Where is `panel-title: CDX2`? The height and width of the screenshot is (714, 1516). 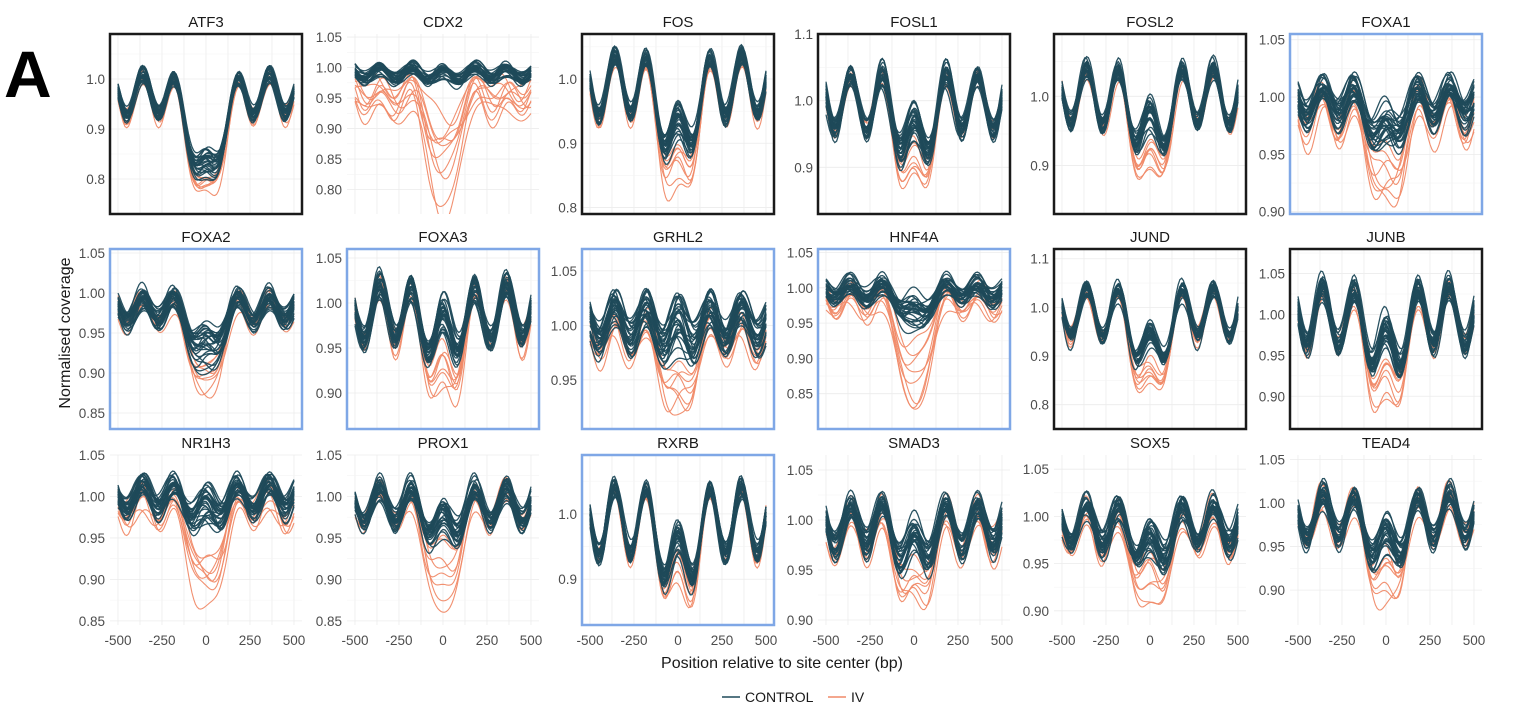 panel-title: CDX2 is located at coordinates (443, 22).